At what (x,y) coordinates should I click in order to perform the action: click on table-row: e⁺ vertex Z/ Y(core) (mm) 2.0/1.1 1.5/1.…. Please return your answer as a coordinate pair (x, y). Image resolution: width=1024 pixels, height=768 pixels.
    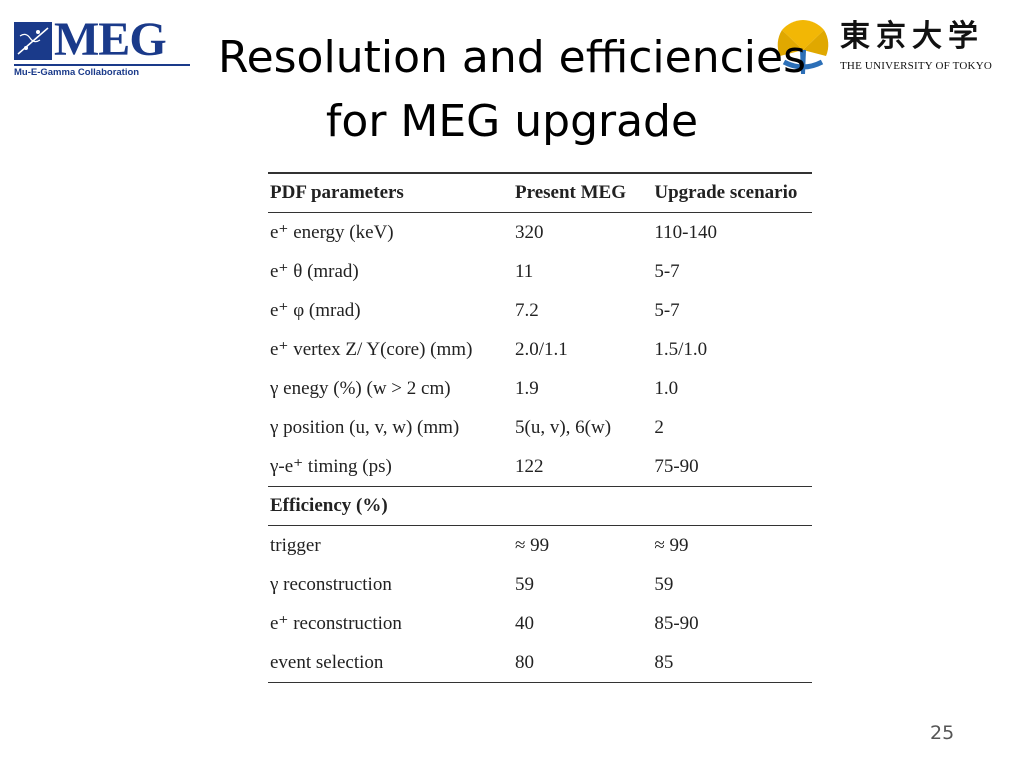
    Looking at the image, I should click on (540, 349).